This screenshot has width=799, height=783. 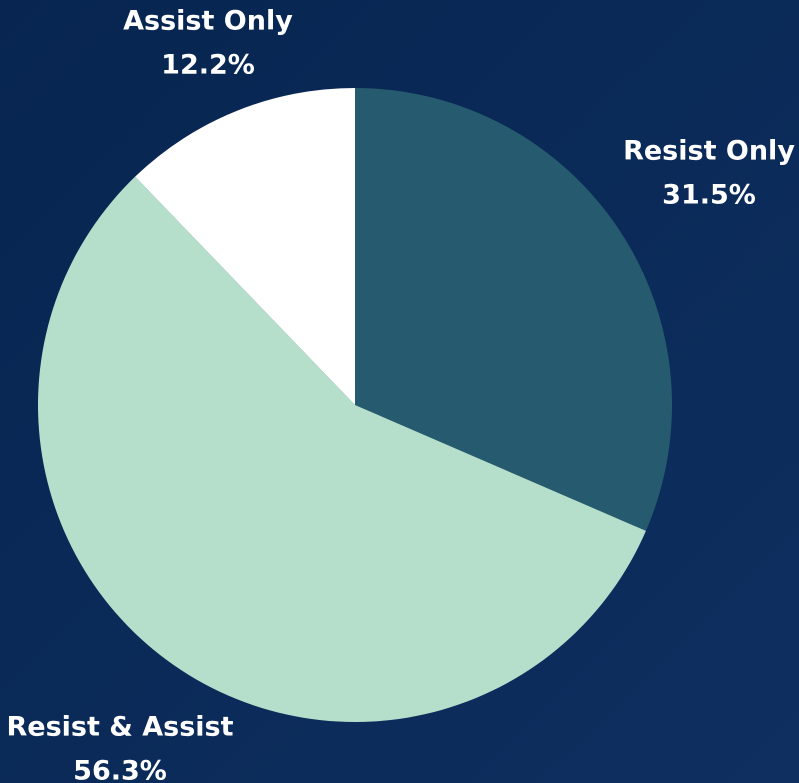 I want to click on slice-label: Resist & Assist, so click(x=119, y=727).